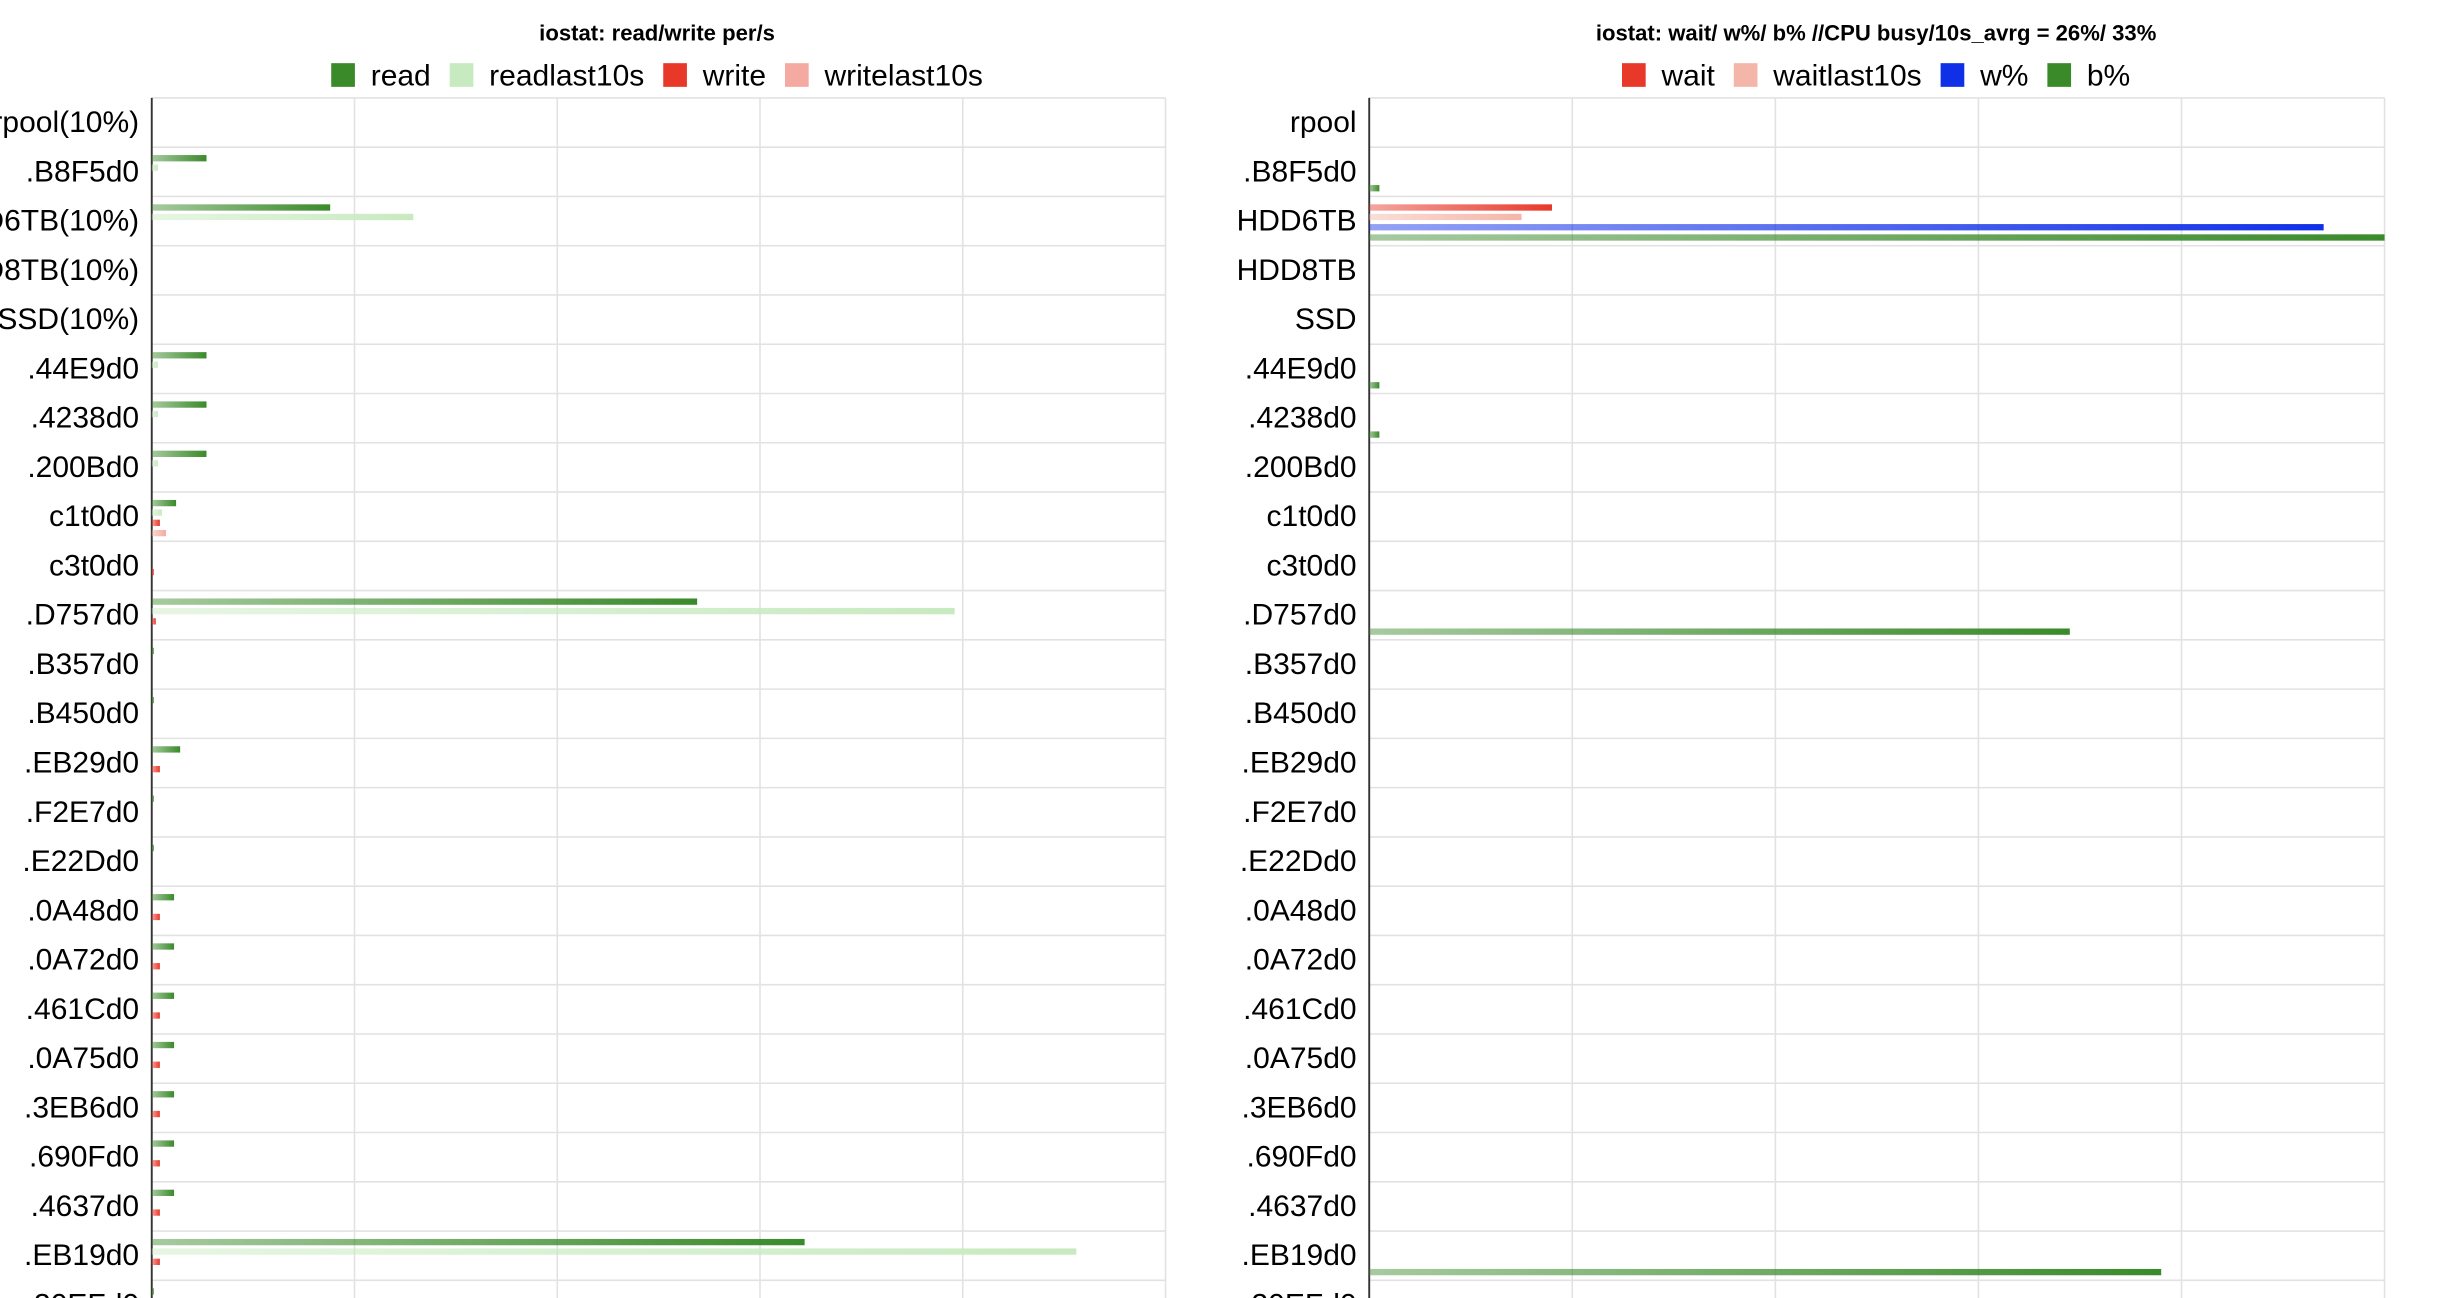 This screenshot has height=1298, width=2440. I want to click on legend-label: w%, so click(2003, 75).